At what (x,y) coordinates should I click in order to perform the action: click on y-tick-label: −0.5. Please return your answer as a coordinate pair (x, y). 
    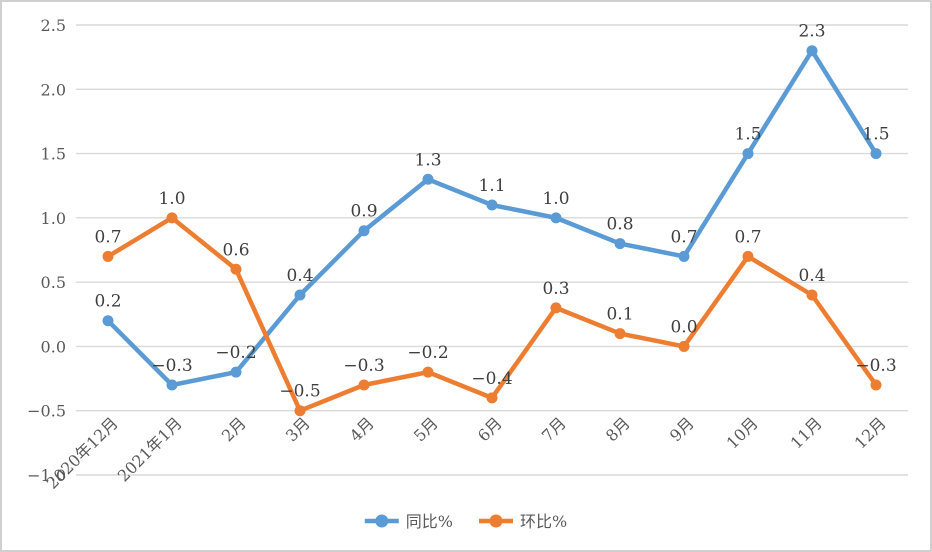
    Looking at the image, I should click on (46, 411).